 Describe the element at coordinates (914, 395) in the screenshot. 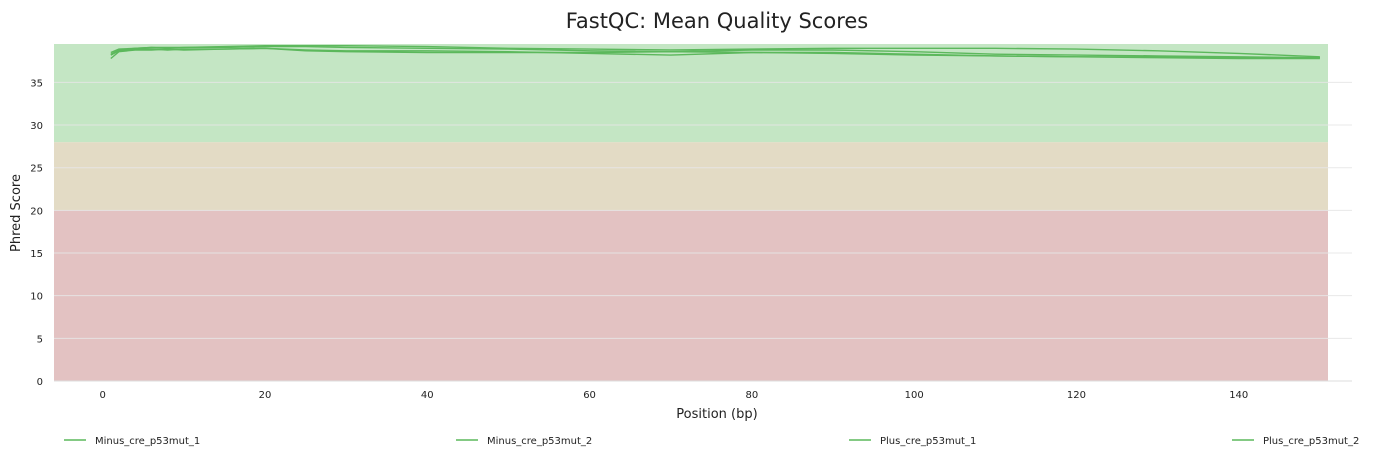

I see `x-tick-label: 100` at that location.